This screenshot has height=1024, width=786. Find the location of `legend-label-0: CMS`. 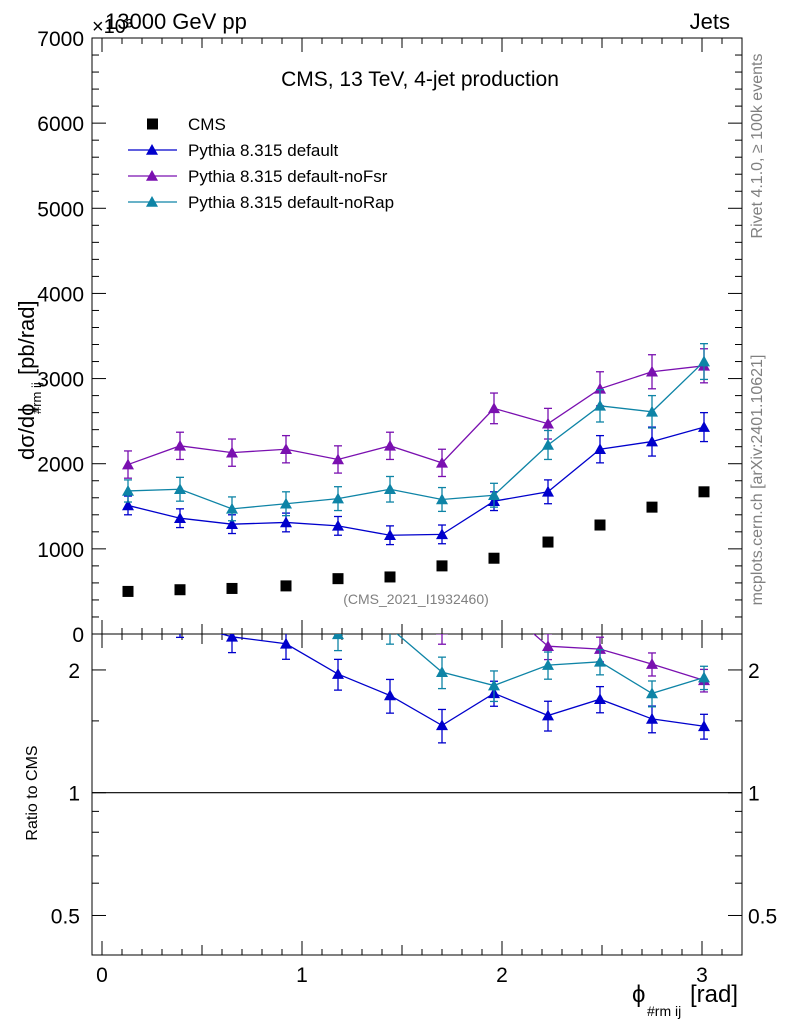

legend-label-0: CMS is located at coordinates (207, 124).